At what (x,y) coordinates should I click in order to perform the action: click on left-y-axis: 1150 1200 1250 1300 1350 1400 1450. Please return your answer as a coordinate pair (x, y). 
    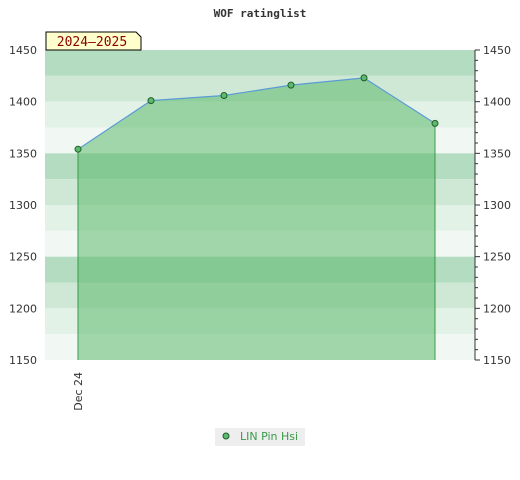
    Looking at the image, I should click on (23, 205).